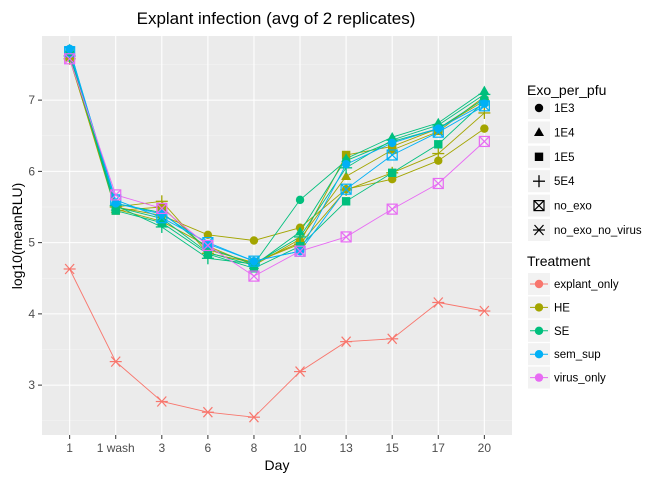 This screenshot has height=480, width=672. I want to click on y-tick-label: 7, so click(31, 100).